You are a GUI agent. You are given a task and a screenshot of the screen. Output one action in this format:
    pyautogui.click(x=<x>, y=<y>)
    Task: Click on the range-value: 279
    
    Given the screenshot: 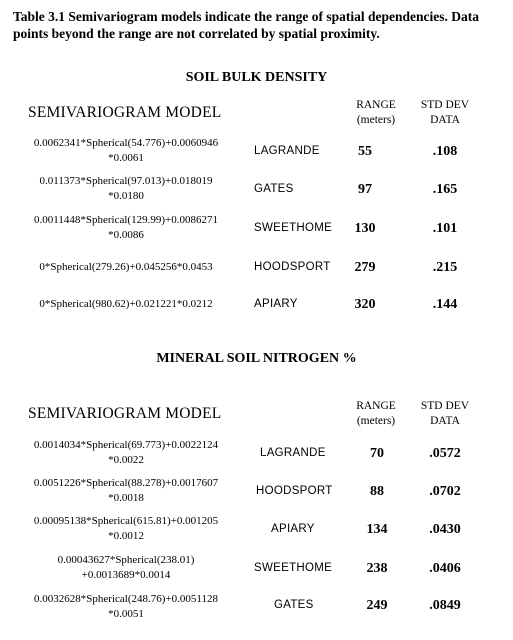 What is the action you would take?
    pyautogui.click(x=365, y=267)
    